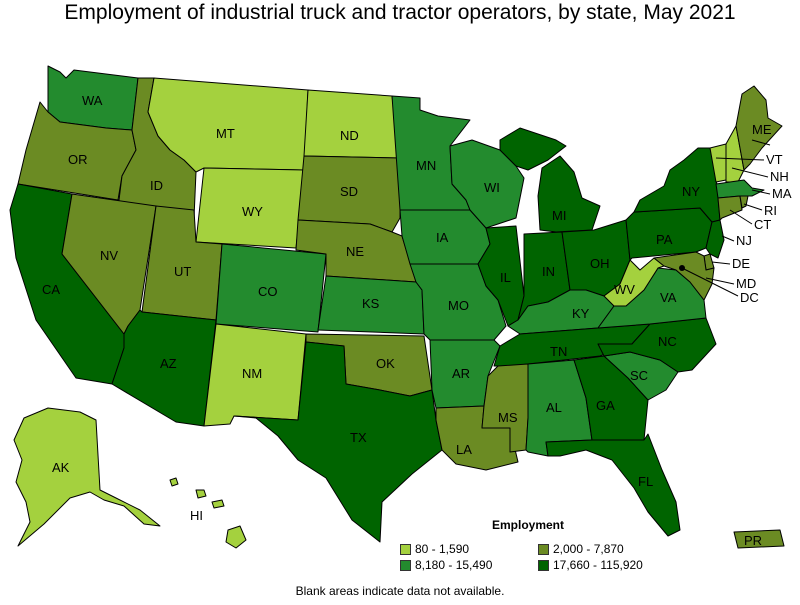  Describe the element at coordinates (605, 405) in the screenshot. I see `label-GA: GA` at that location.